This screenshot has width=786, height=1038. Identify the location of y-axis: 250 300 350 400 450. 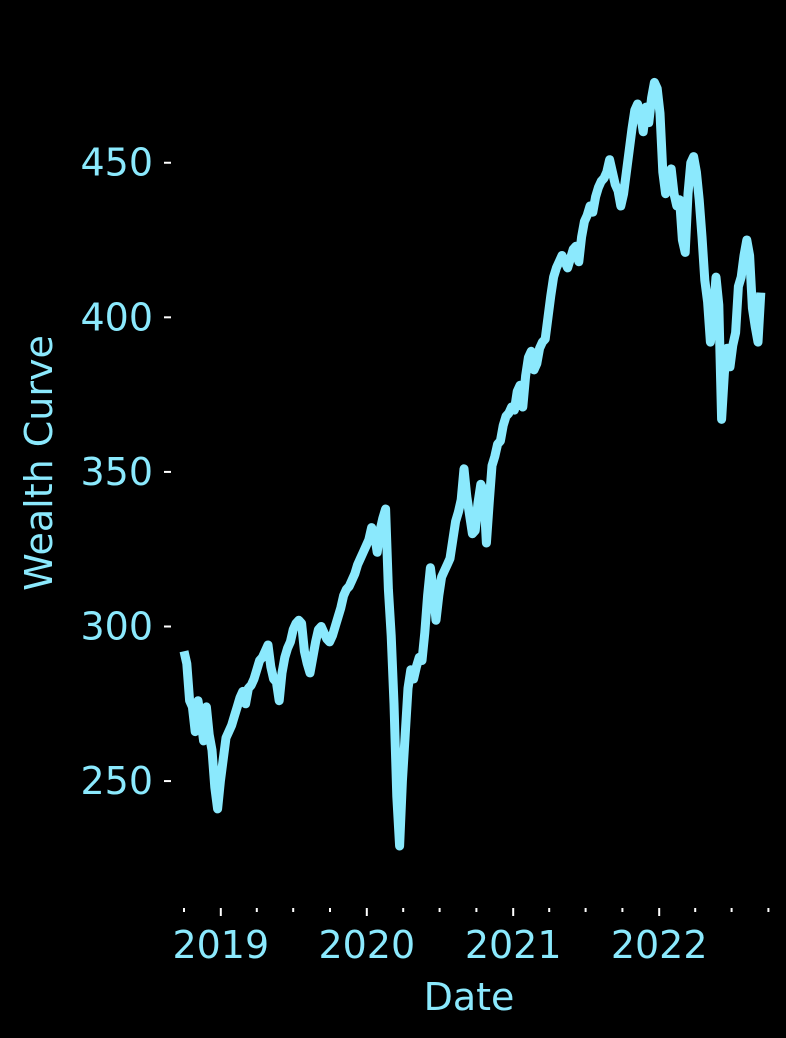
(125, 472).